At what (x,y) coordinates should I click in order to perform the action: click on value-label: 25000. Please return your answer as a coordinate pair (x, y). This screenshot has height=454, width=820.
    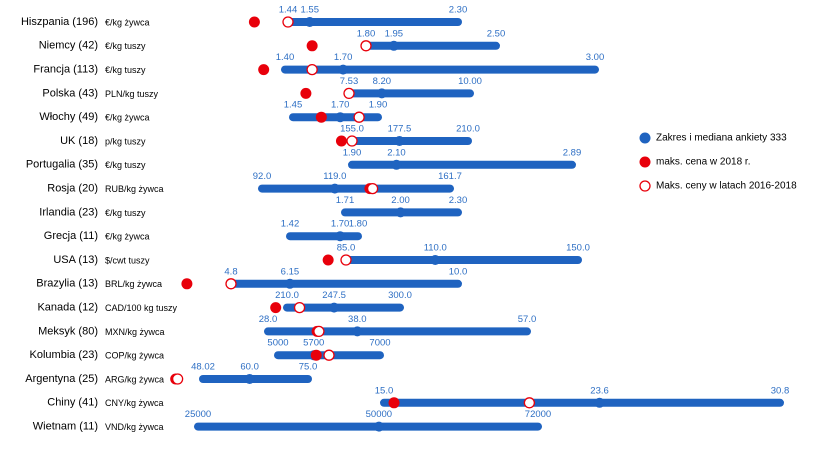
    Looking at the image, I should click on (198, 414).